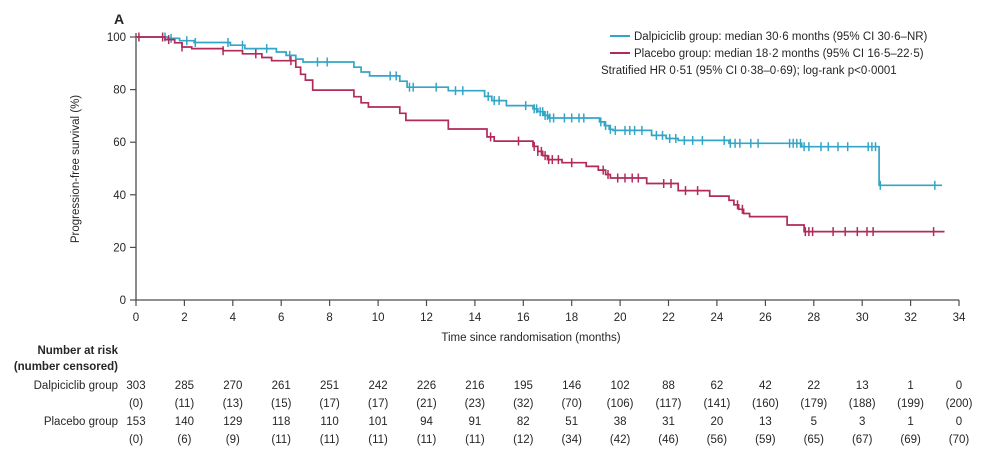  Describe the element at coordinates (523, 386) in the screenshot. I see `risk-value-dalpiciclib-group: 195` at that location.